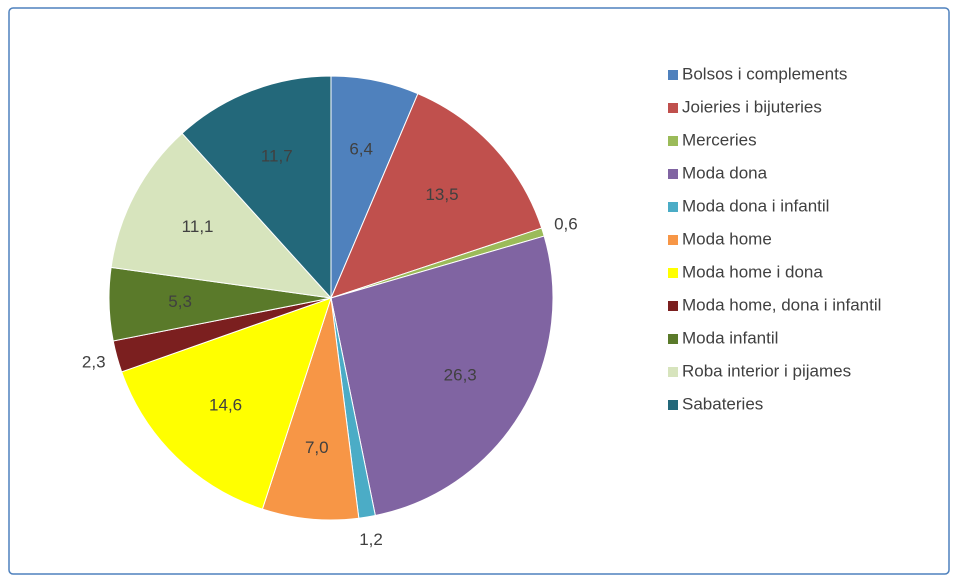  I want to click on legend-label: Moda home i dona, so click(752, 271).